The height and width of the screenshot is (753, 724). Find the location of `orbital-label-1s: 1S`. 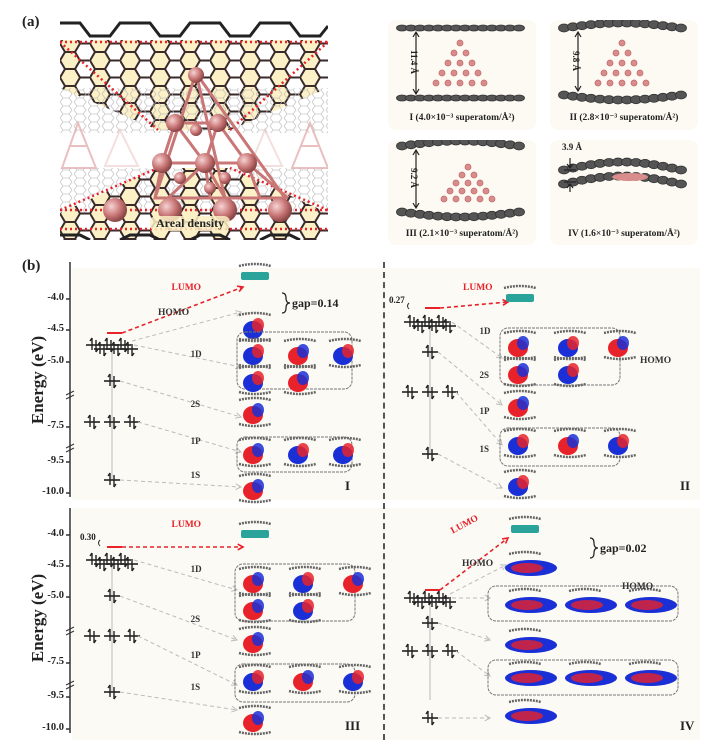

orbital-label-1s: 1S is located at coordinates (484, 449).